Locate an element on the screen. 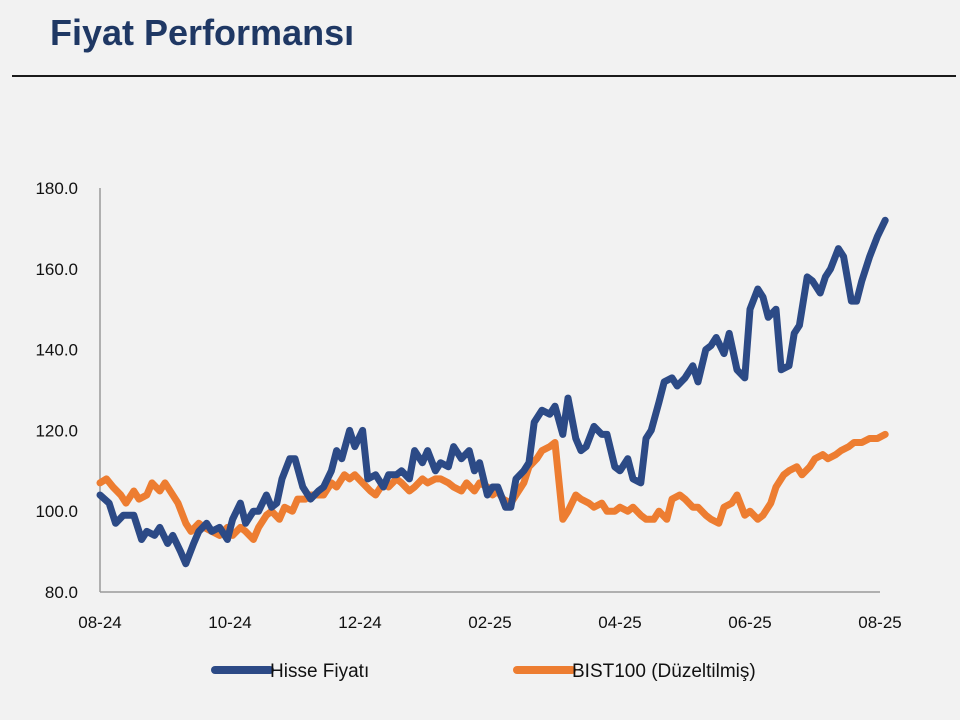  y-tick-label: 120.0 is located at coordinates (56, 430).